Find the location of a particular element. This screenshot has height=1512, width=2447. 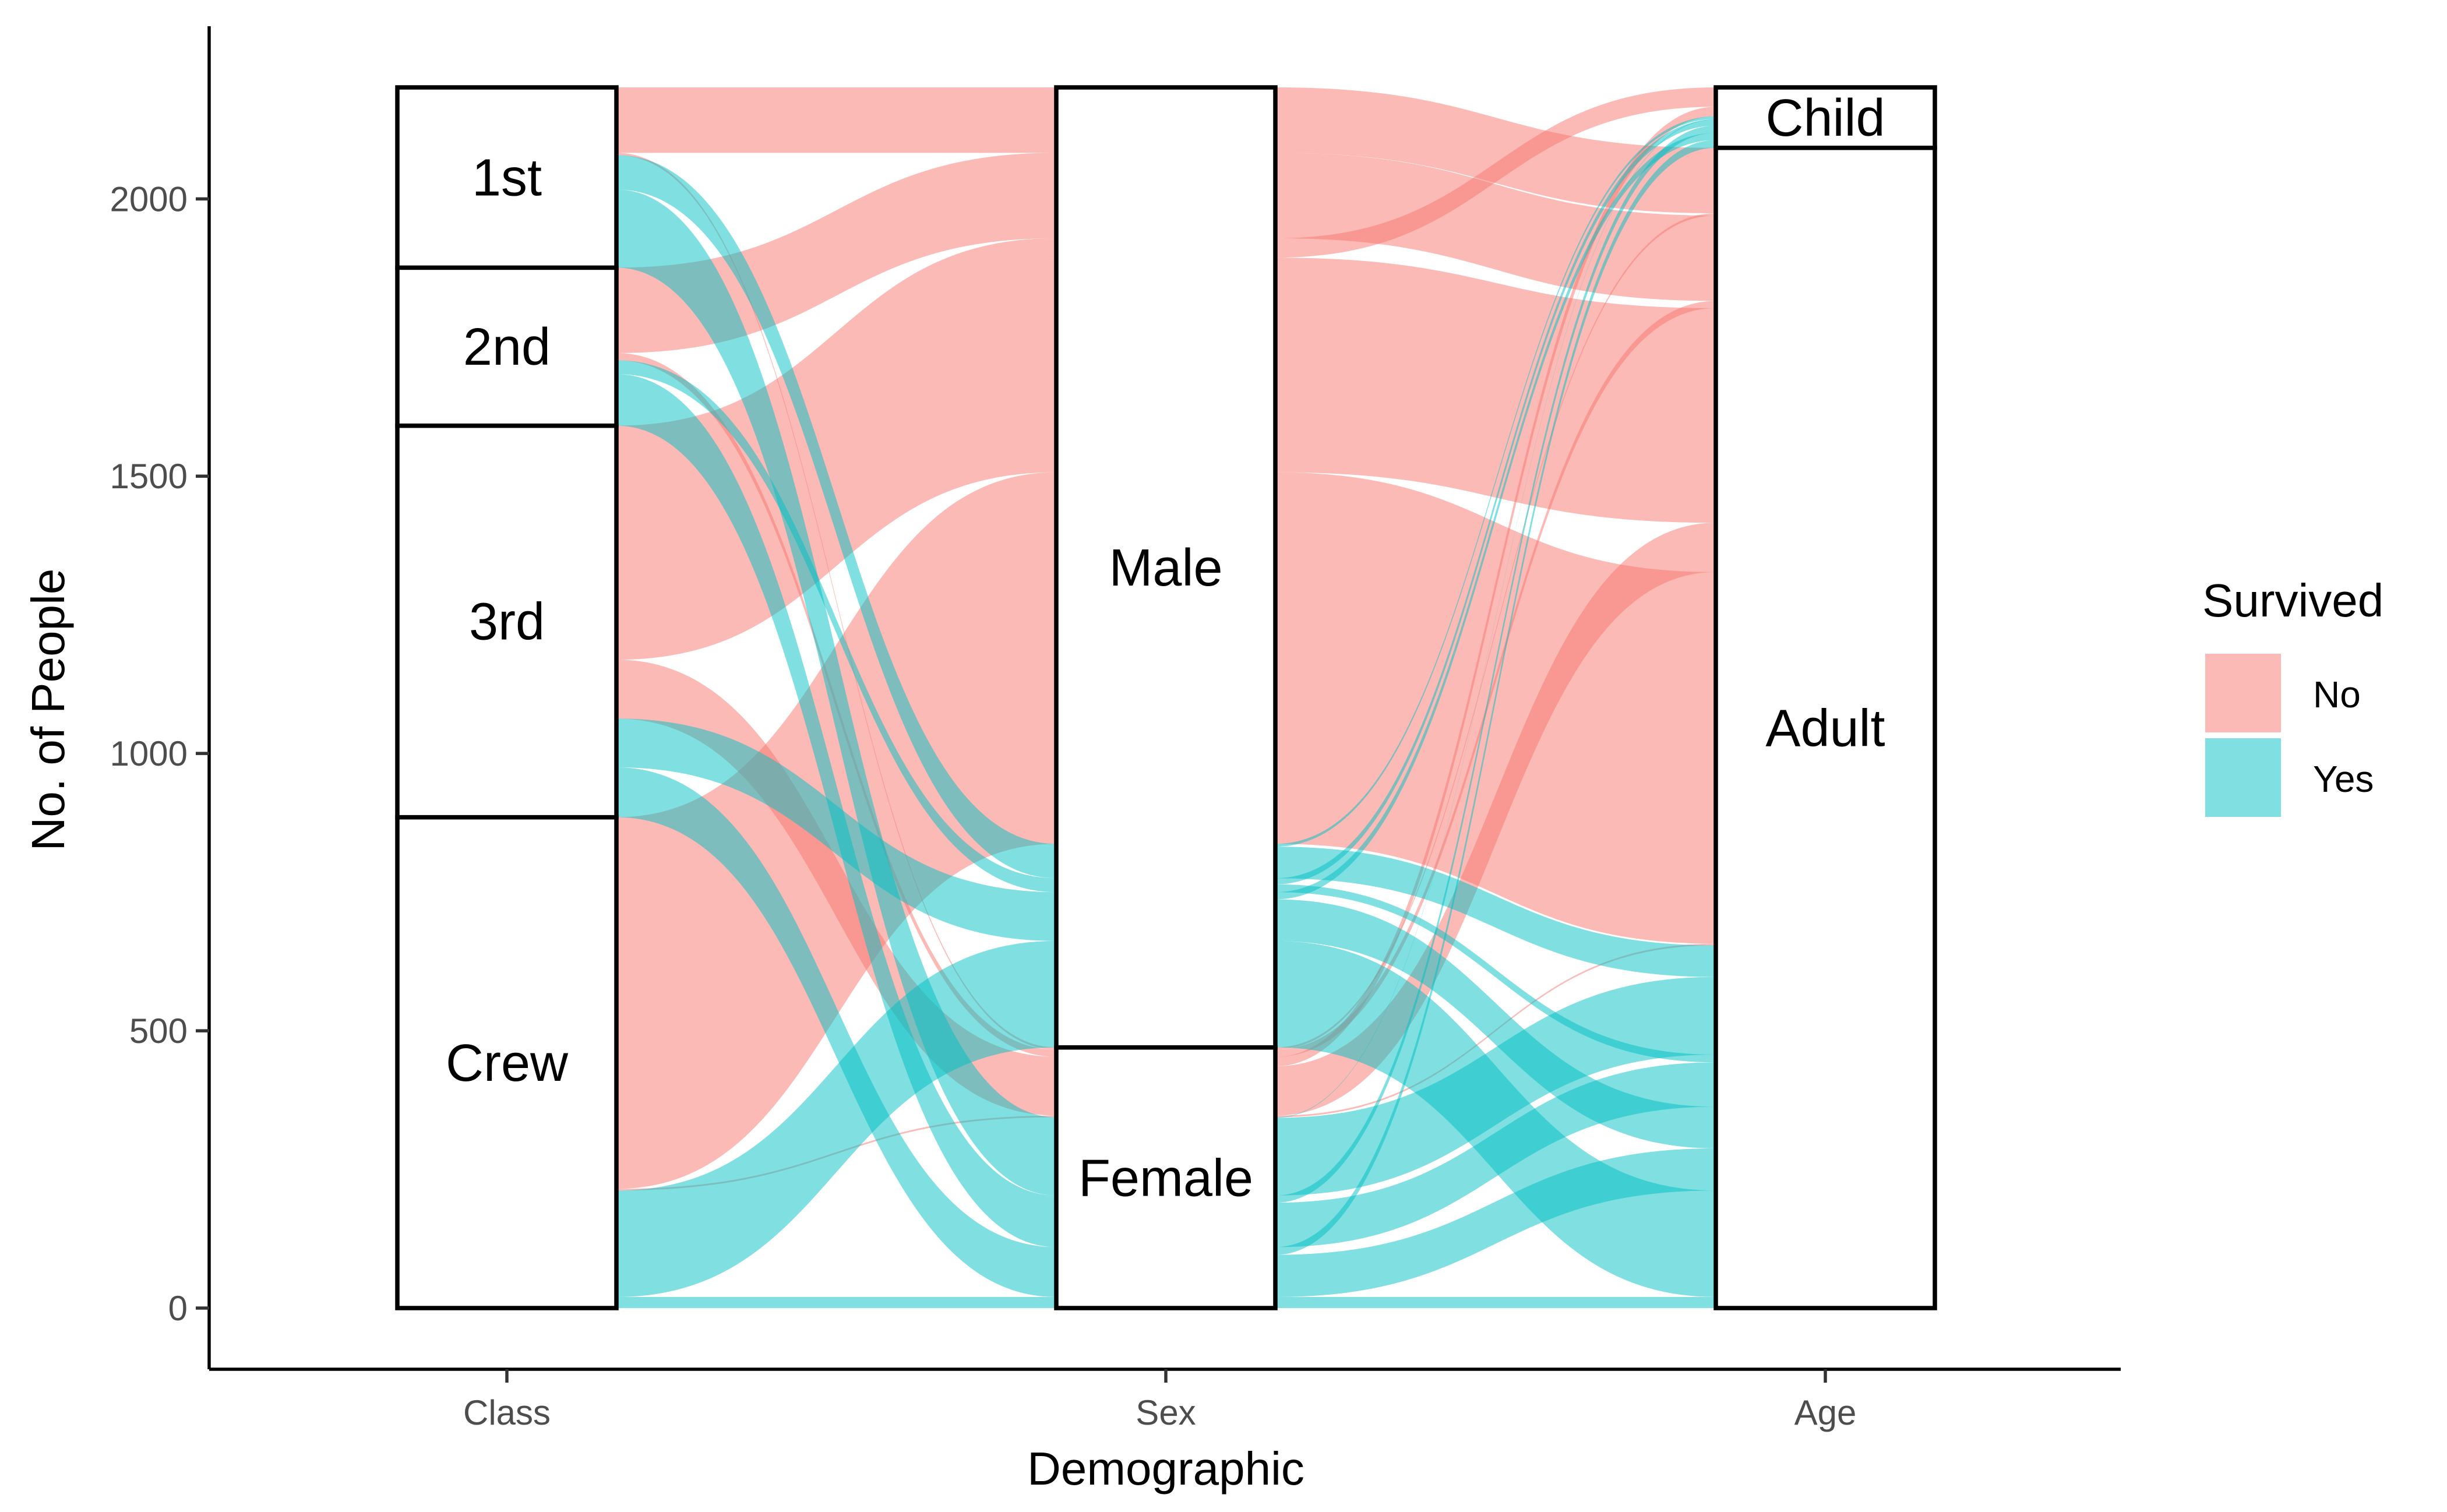

stratum-label-class-1st: 1st is located at coordinates (507, 178).